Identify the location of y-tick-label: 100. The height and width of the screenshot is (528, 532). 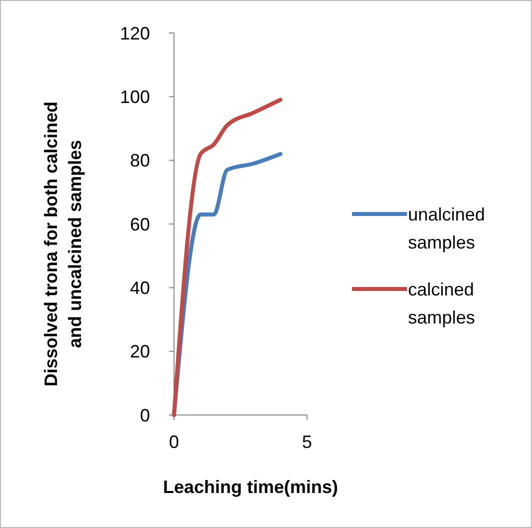
(135, 96).